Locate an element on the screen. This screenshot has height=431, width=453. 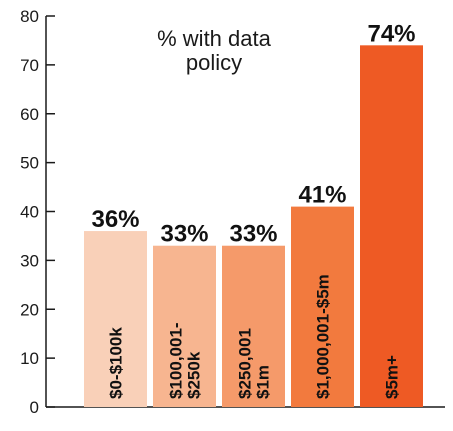
category-label-line: $0-$100k is located at coordinates (116, 363).